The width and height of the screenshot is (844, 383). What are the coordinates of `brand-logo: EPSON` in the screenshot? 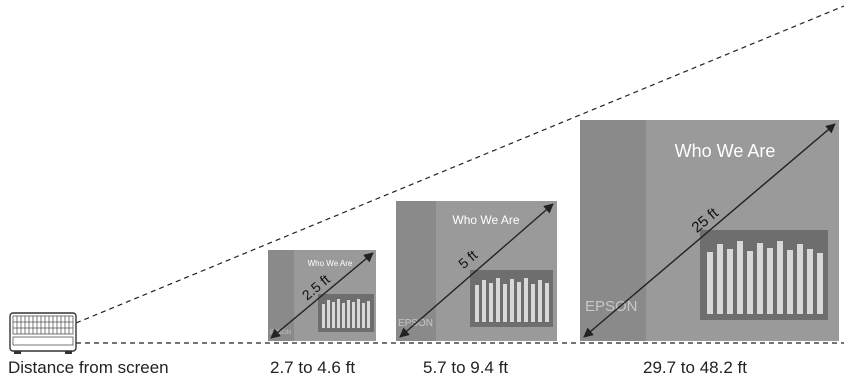 It's located at (611, 306).